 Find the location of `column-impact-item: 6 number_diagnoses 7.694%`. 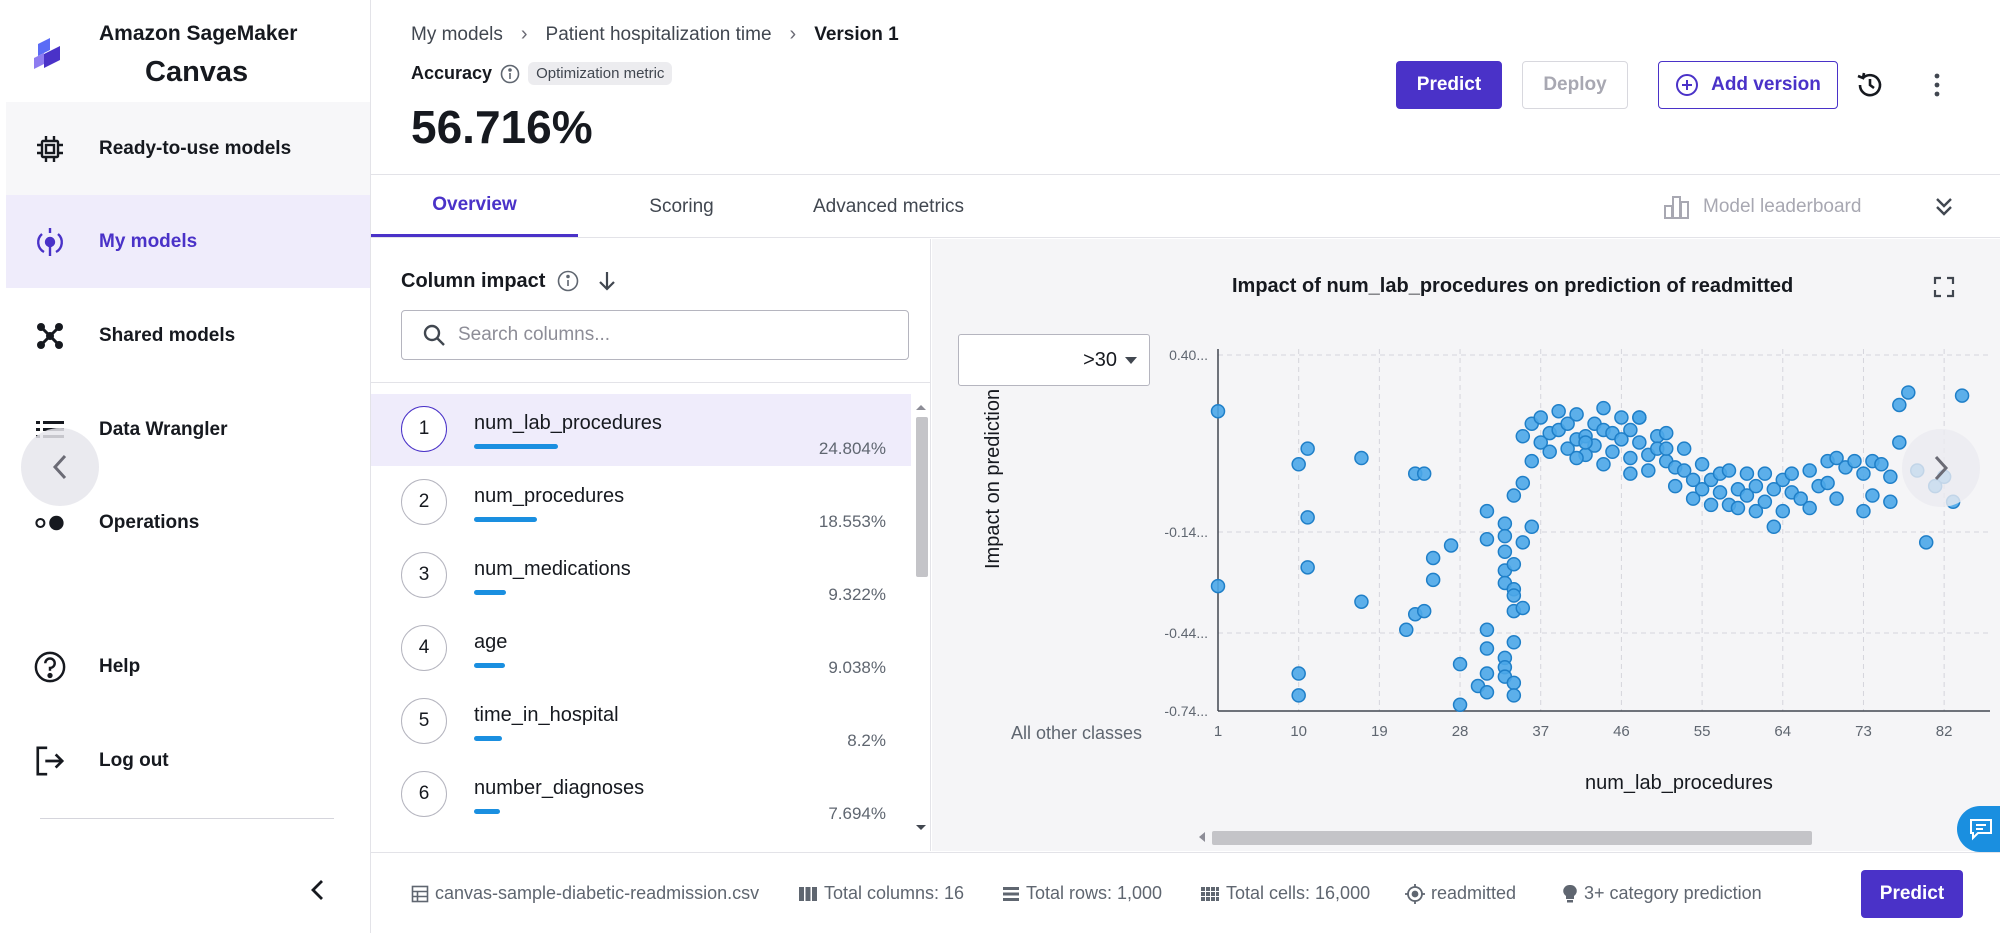

column-impact-item: 6 number_diagnoses 7.694% is located at coordinates (641, 795).